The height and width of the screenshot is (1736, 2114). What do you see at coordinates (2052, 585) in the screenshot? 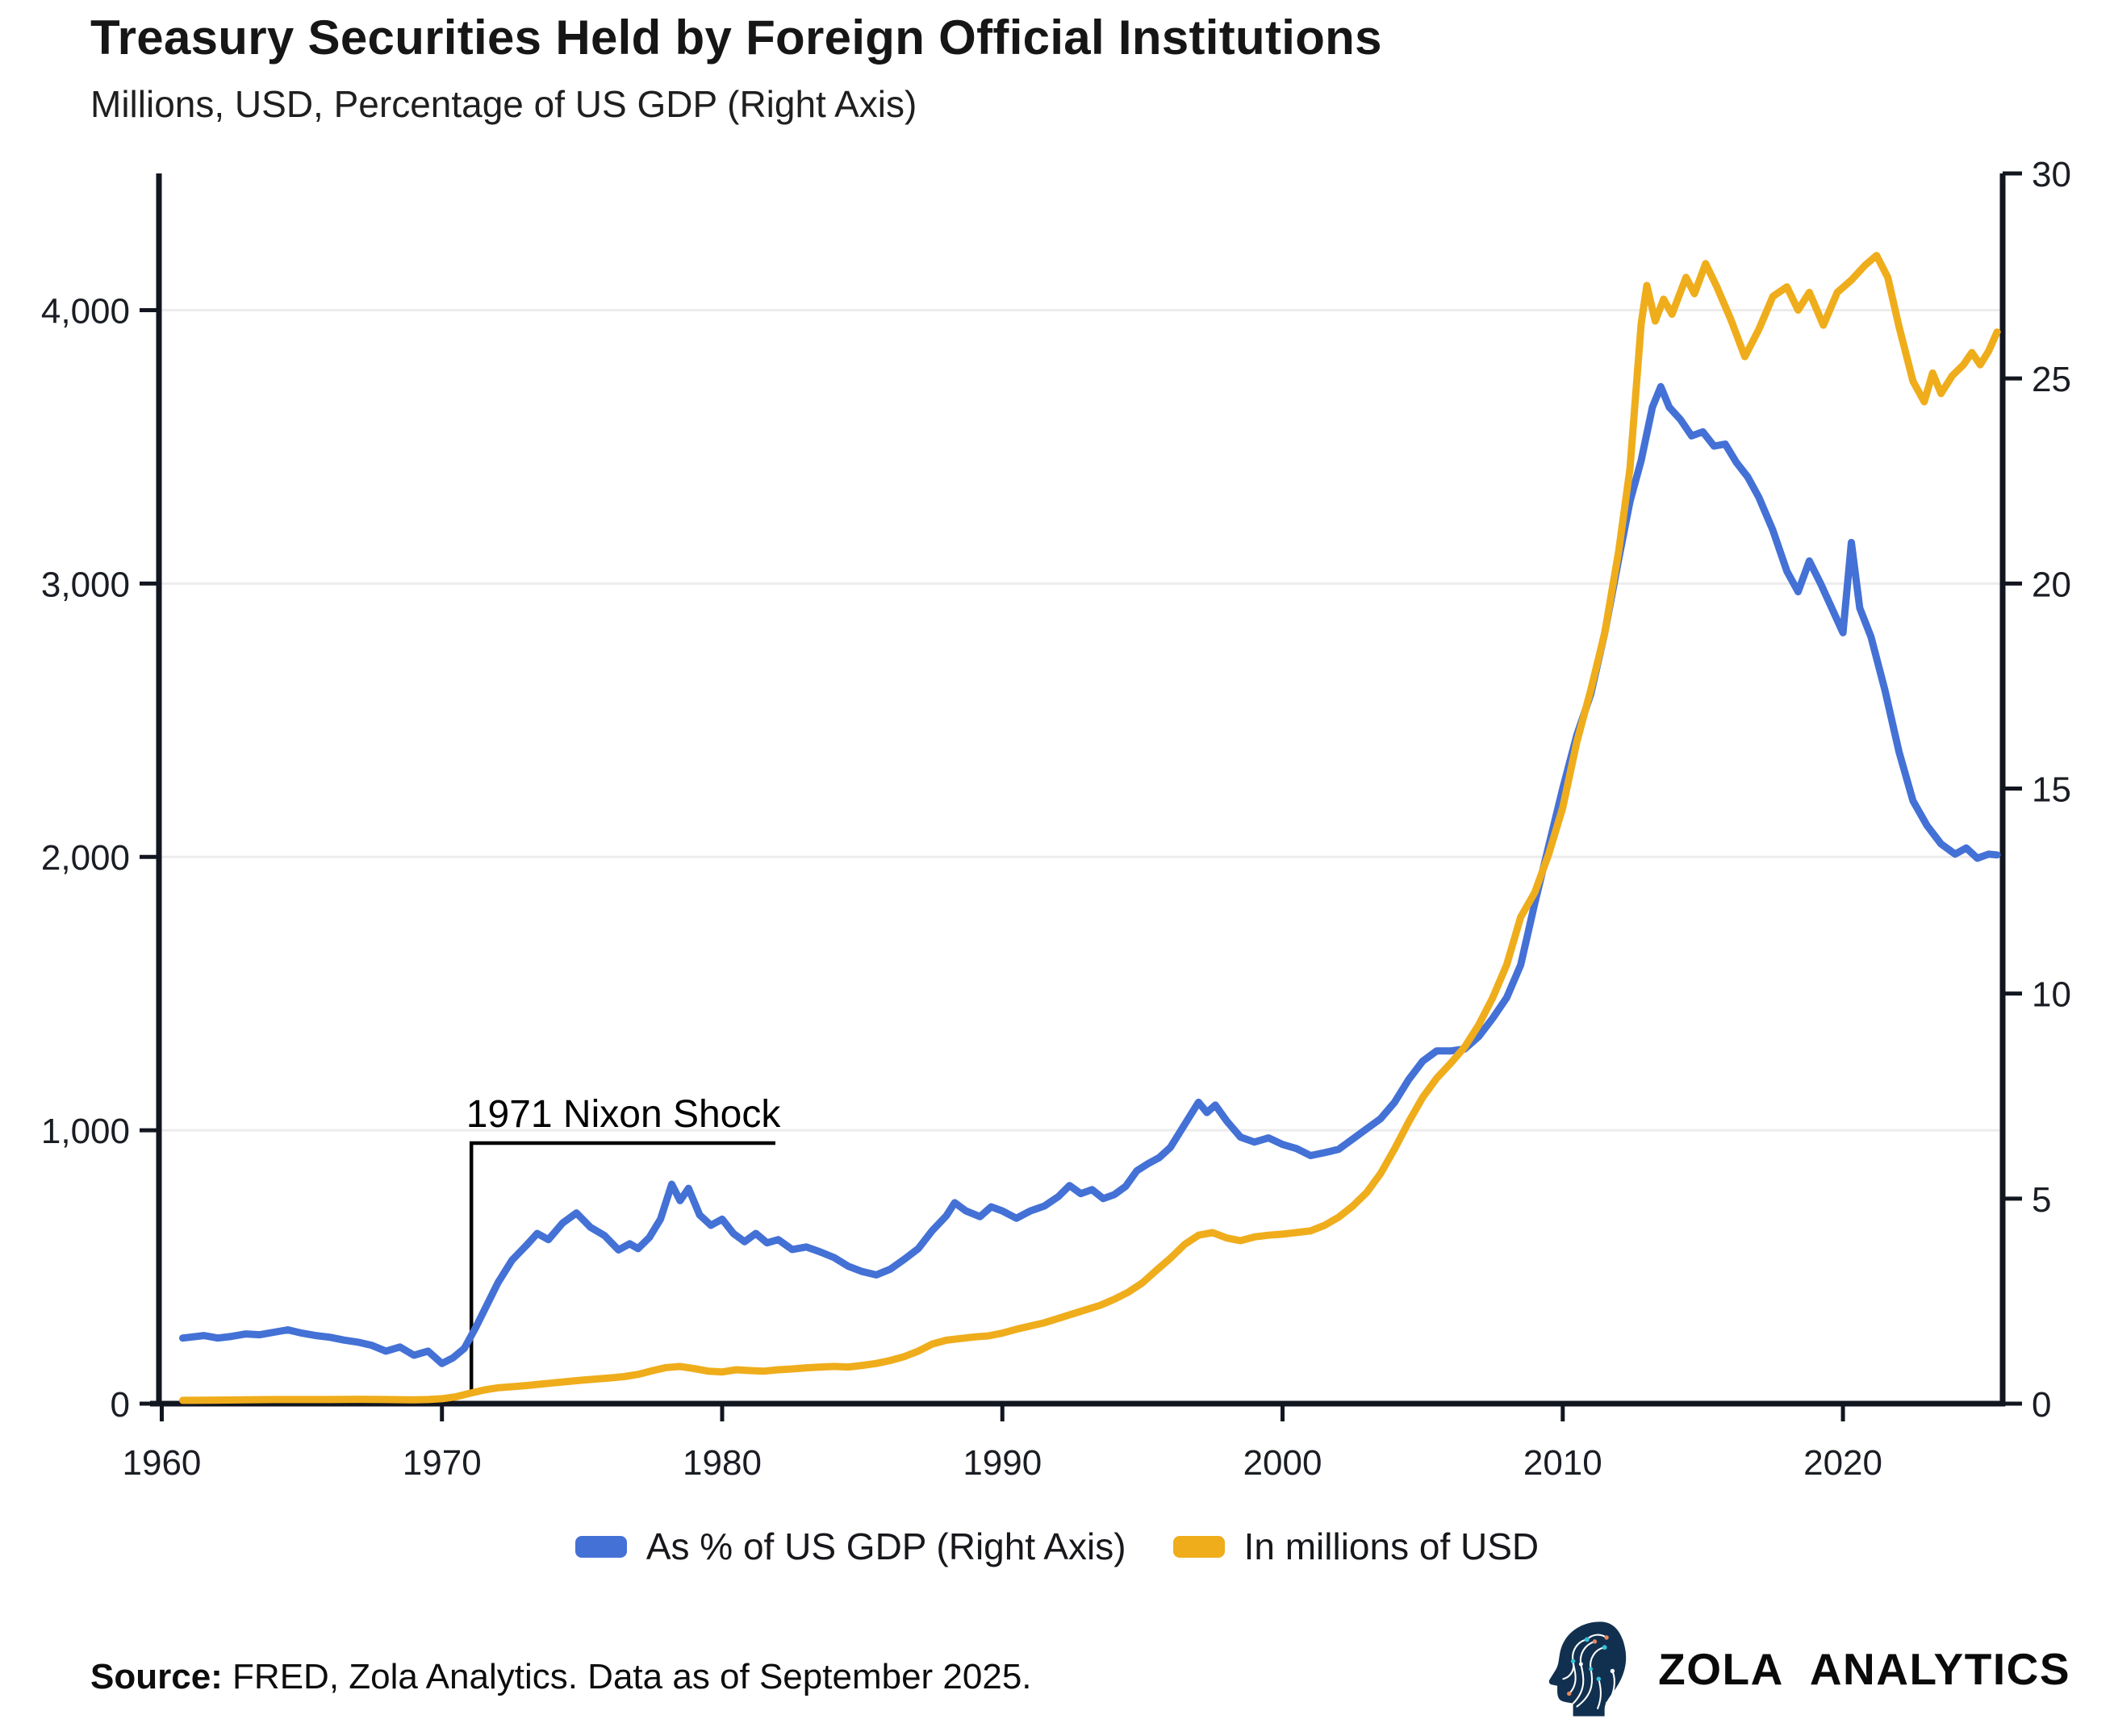
I see `y-axis-right-tick-label: 20` at bounding box center [2052, 585].